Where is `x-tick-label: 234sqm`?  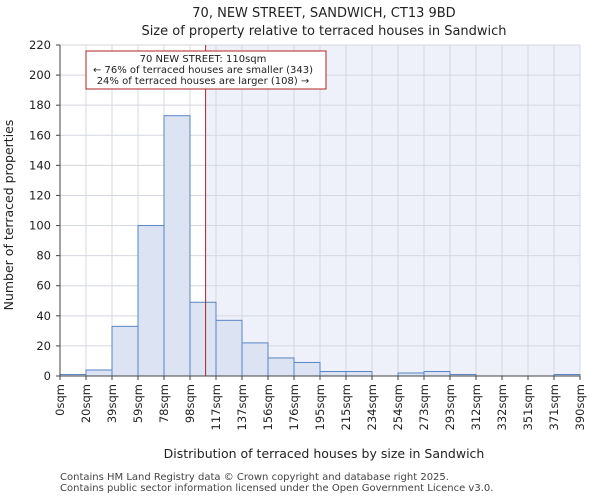 x-tick-label: 234sqm is located at coordinates (372, 407).